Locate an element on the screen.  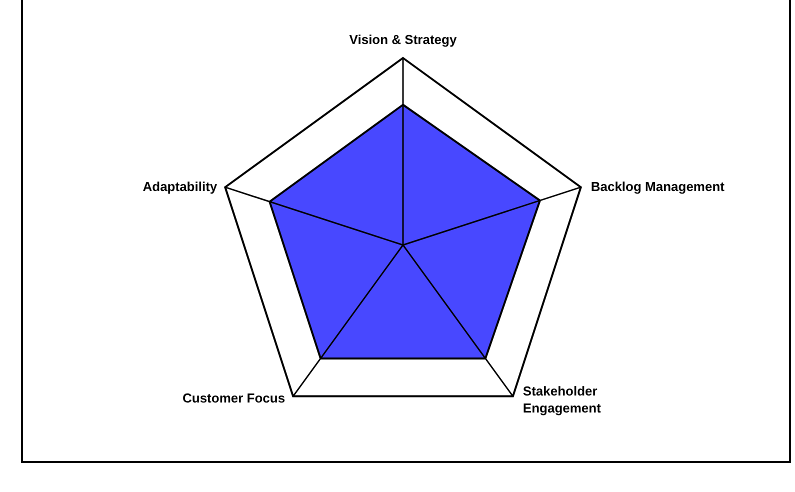
spoke-label: Backlog Management is located at coordinates (658, 186).